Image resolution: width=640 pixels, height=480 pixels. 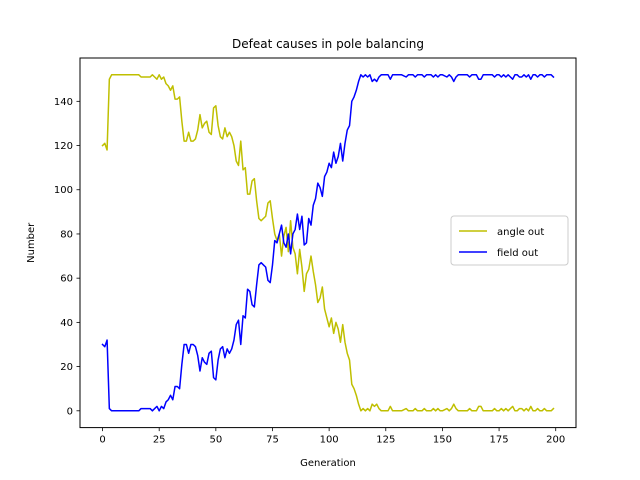 I want to click on y-tick-label: 120, so click(x=63, y=146).